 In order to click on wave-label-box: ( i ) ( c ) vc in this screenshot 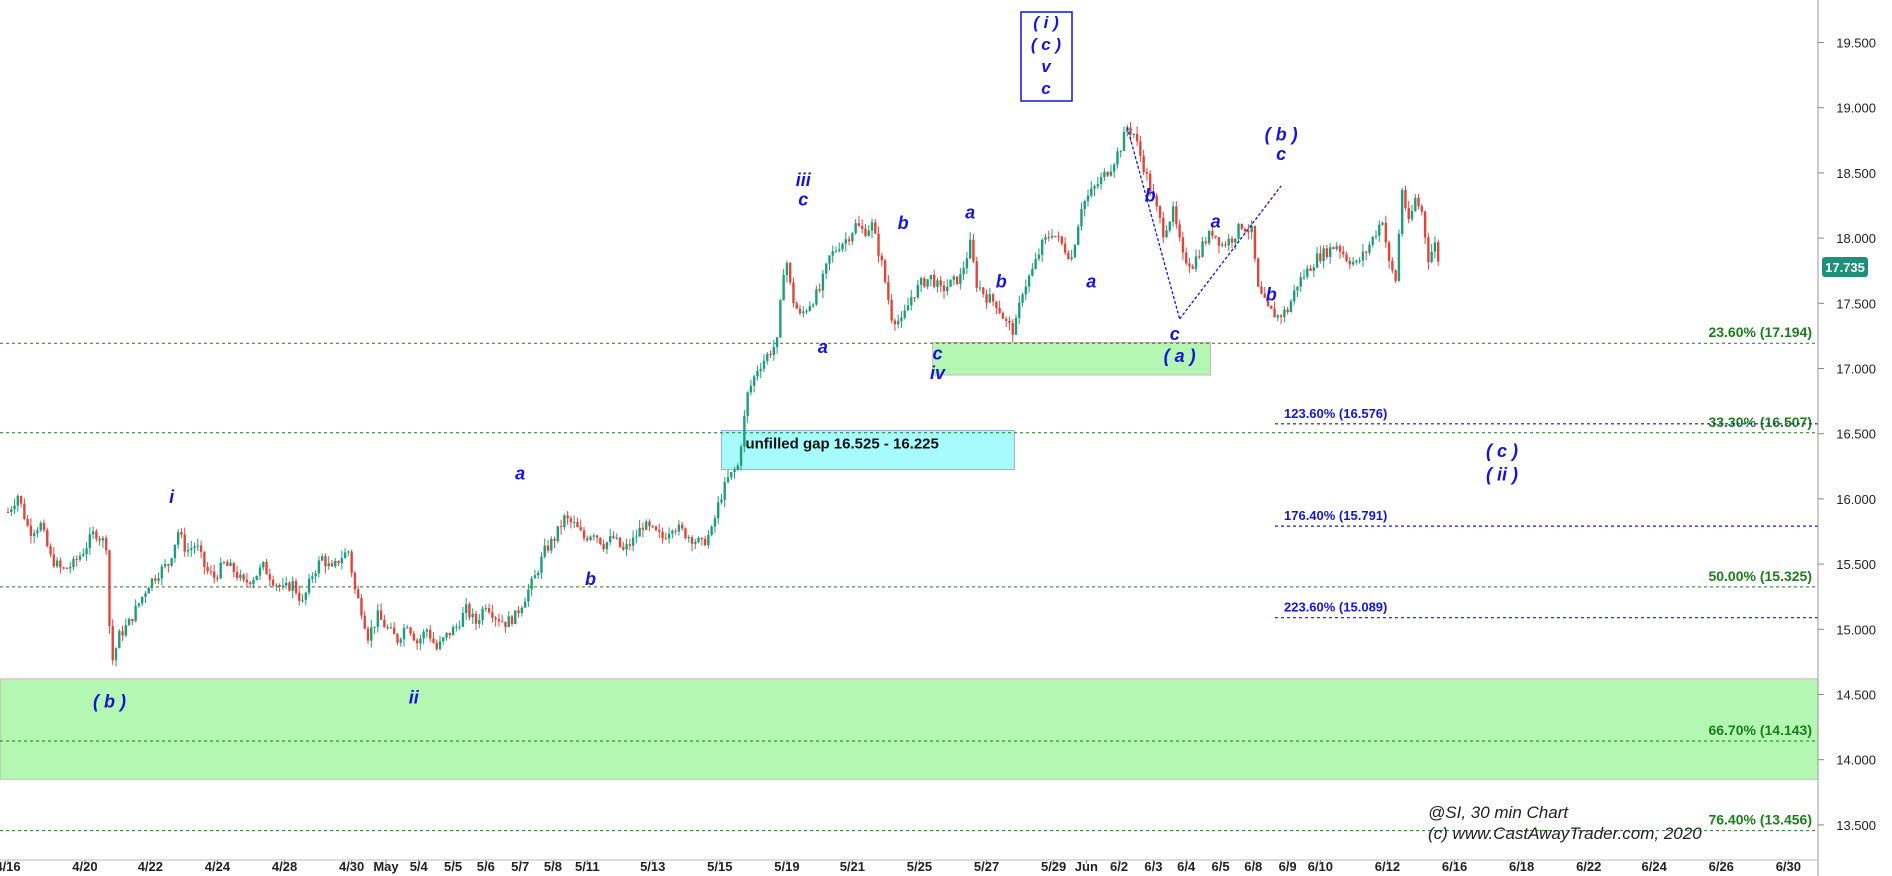, I will do `click(1046, 56)`.